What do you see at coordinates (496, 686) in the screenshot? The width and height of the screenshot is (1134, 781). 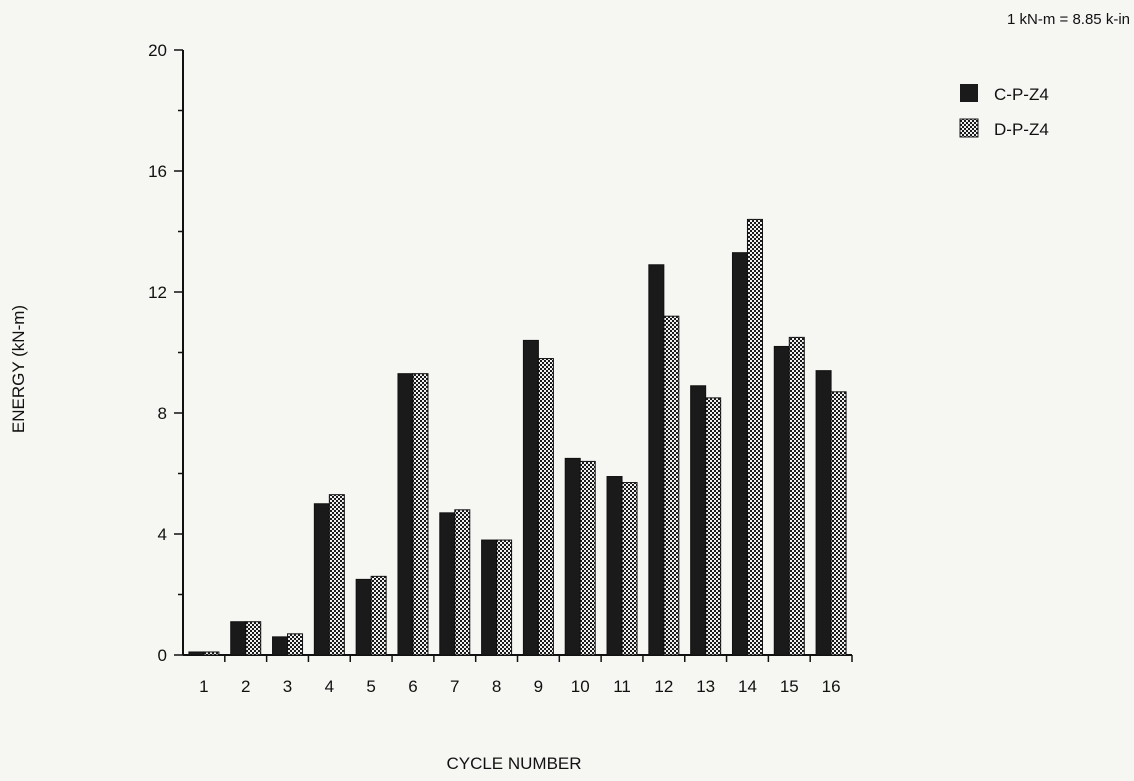 I see `x-tick-label: 8` at bounding box center [496, 686].